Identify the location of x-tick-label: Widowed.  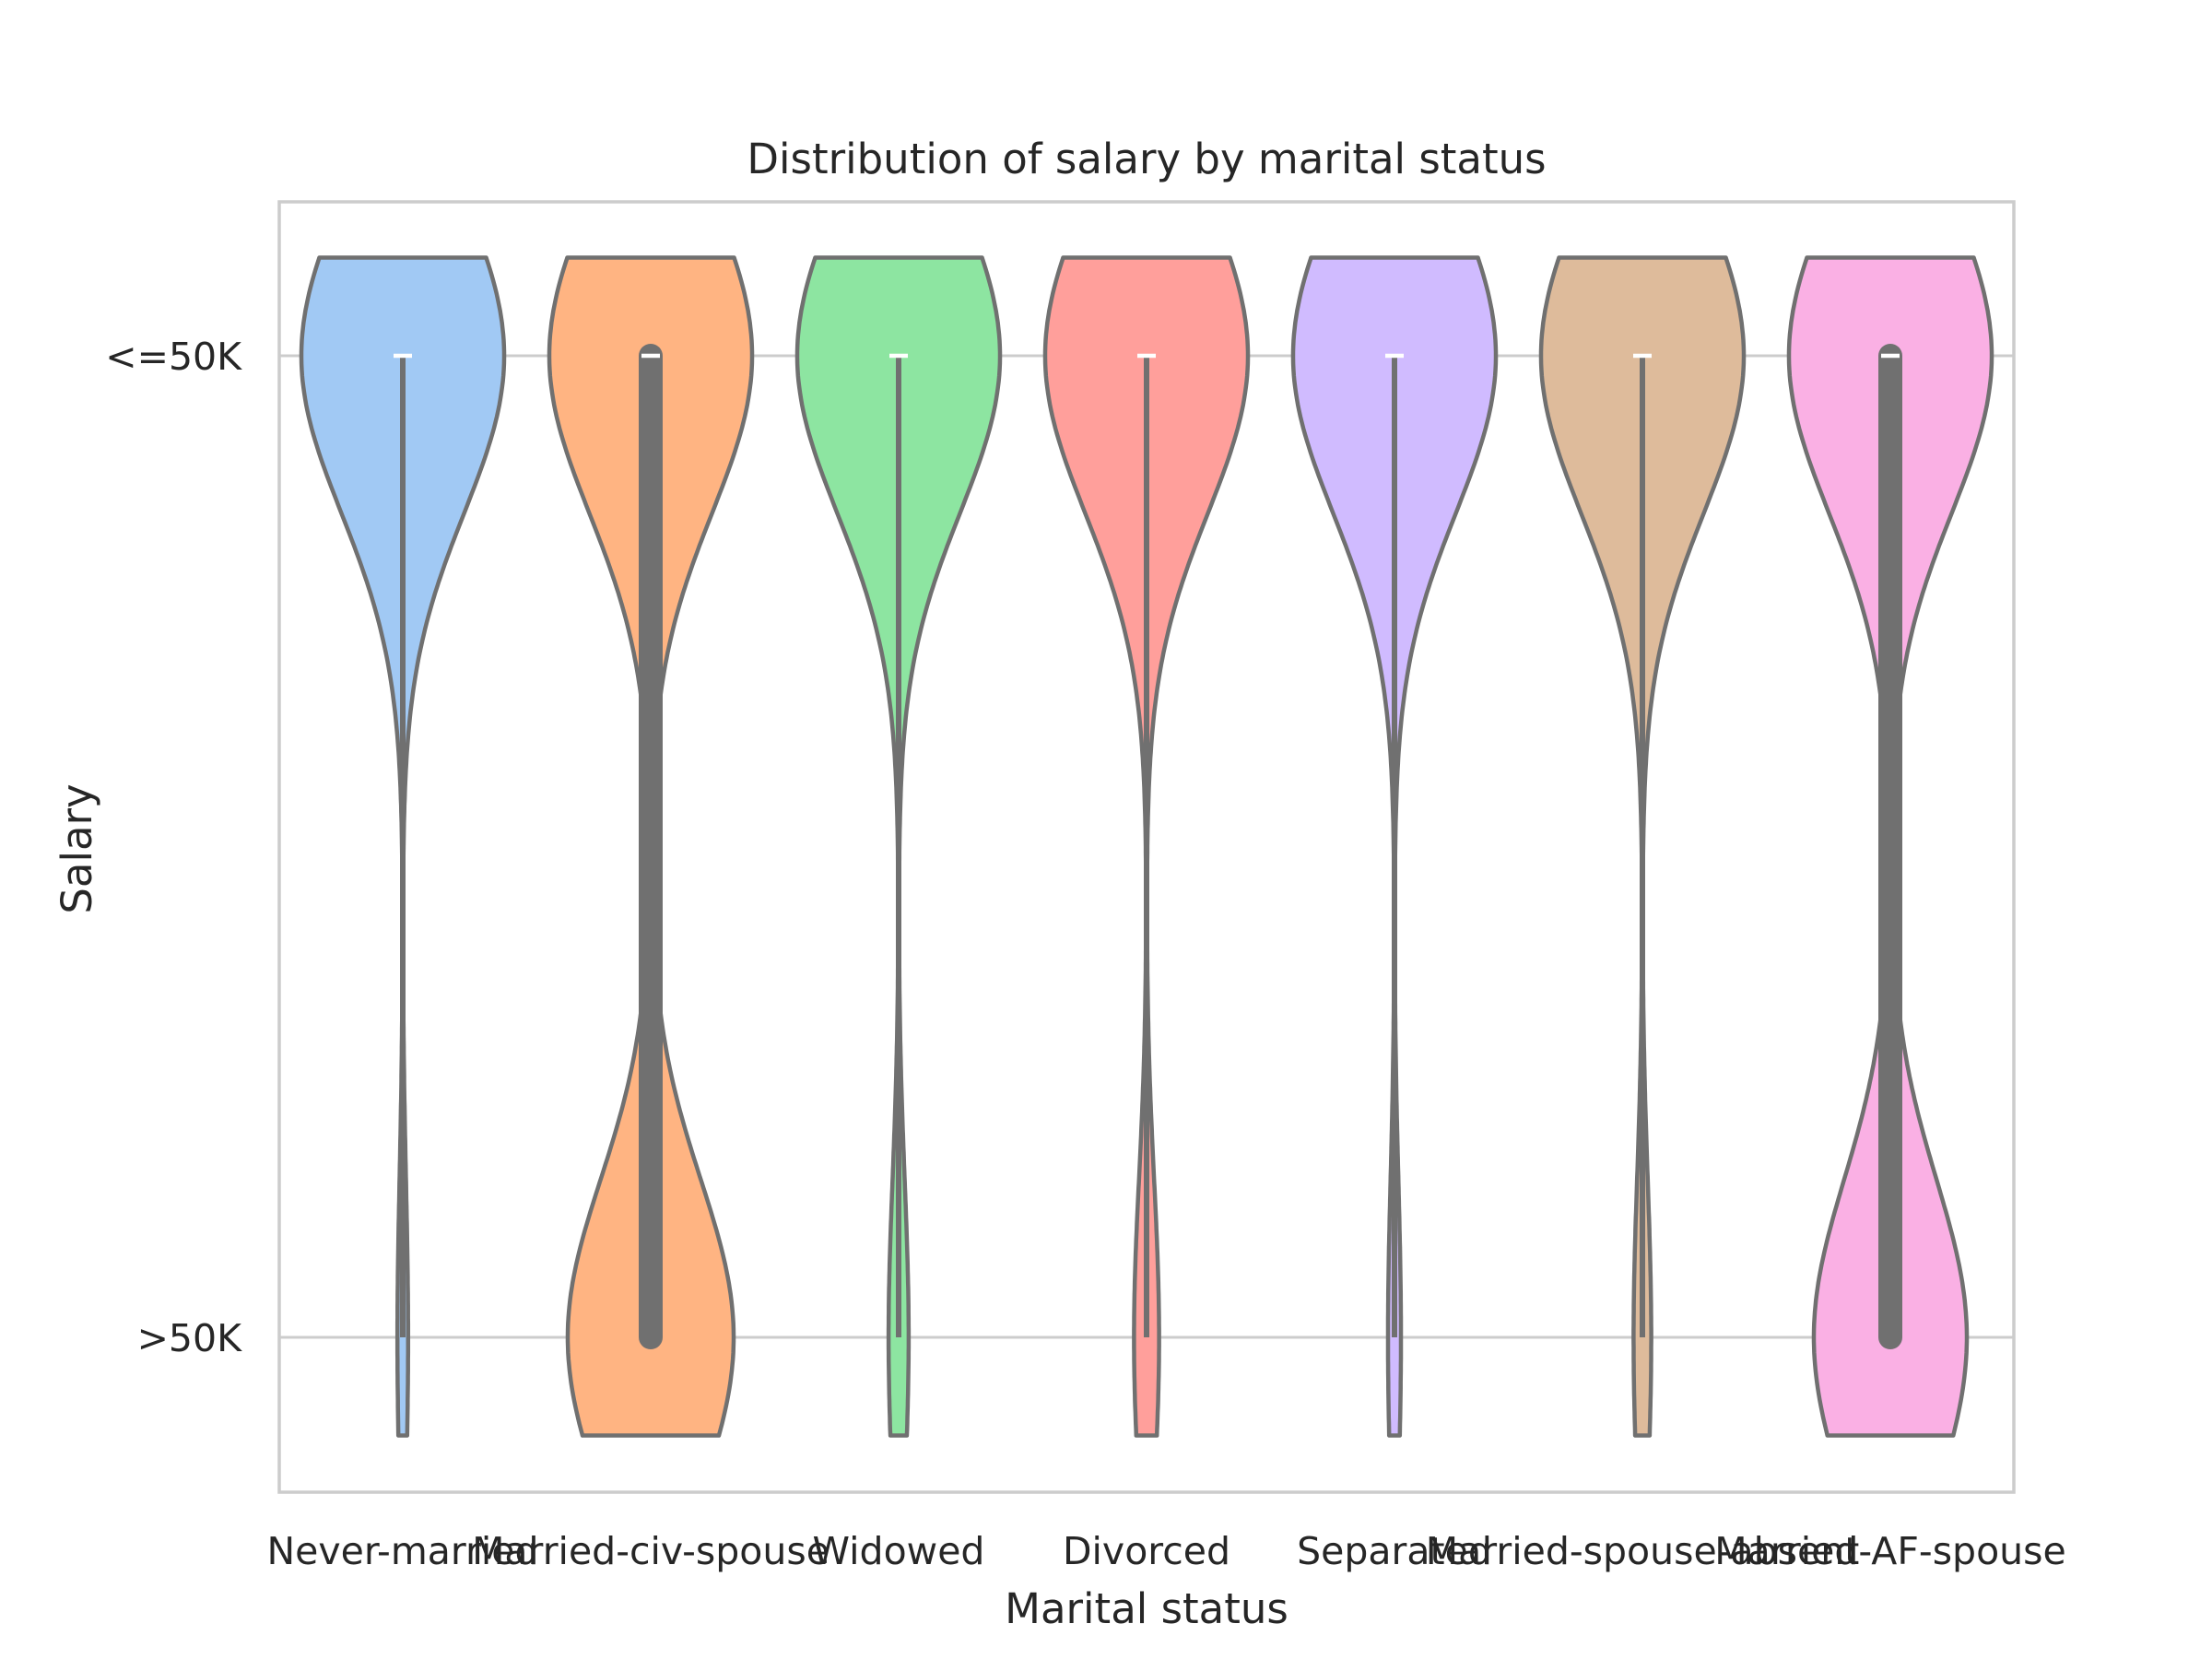
(899, 1551).